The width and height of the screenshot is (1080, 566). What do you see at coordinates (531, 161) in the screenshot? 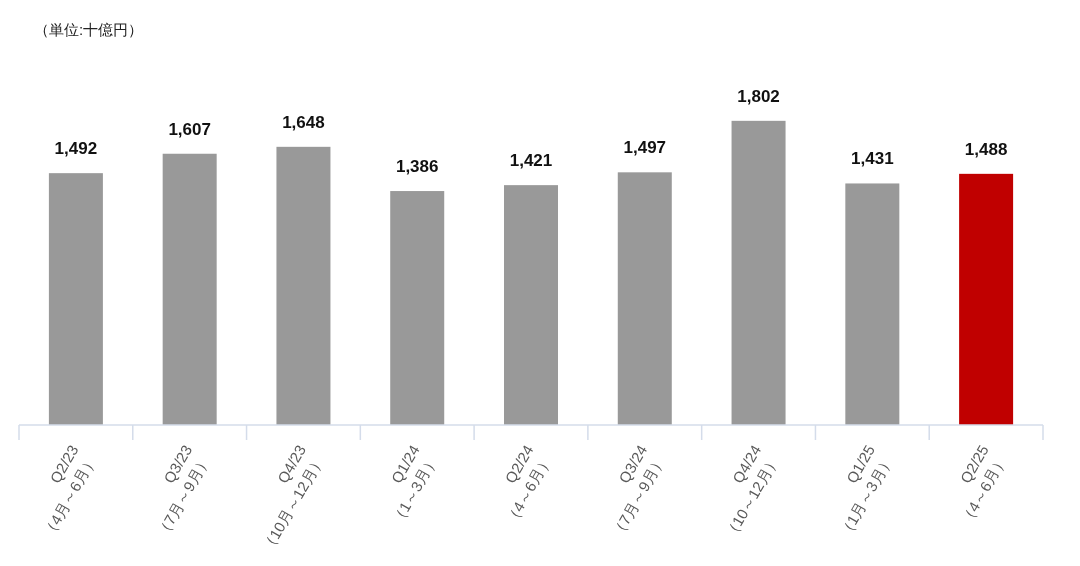
I see `data-label: 1,421` at bounding box center [531, 161].